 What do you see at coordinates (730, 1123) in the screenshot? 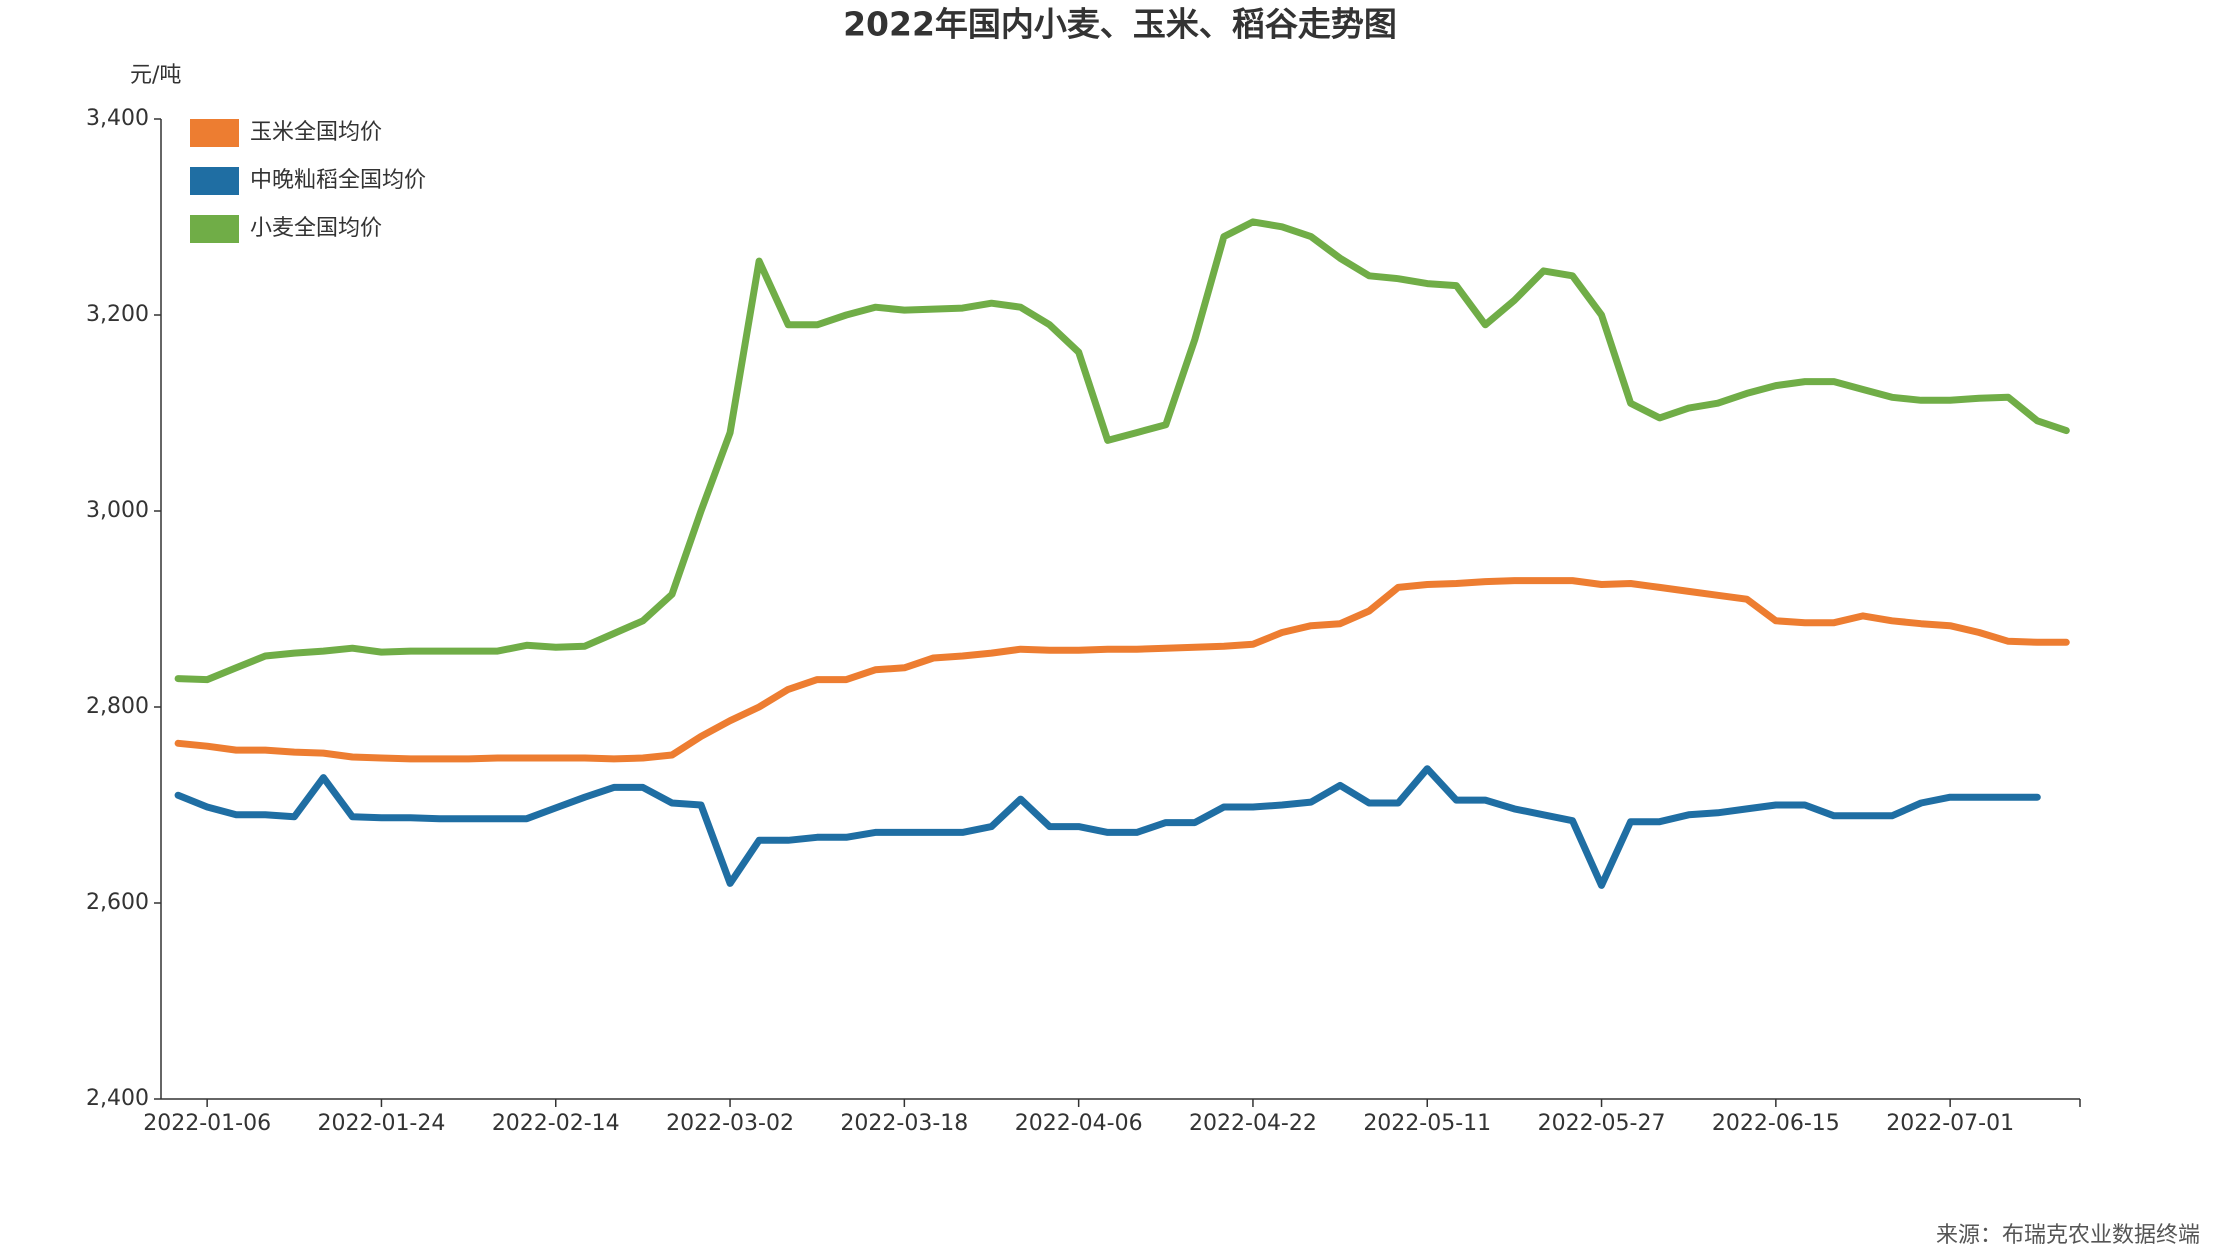
I see `x-tick-label: 2022-03-02` at bounding box center [730, 1123].